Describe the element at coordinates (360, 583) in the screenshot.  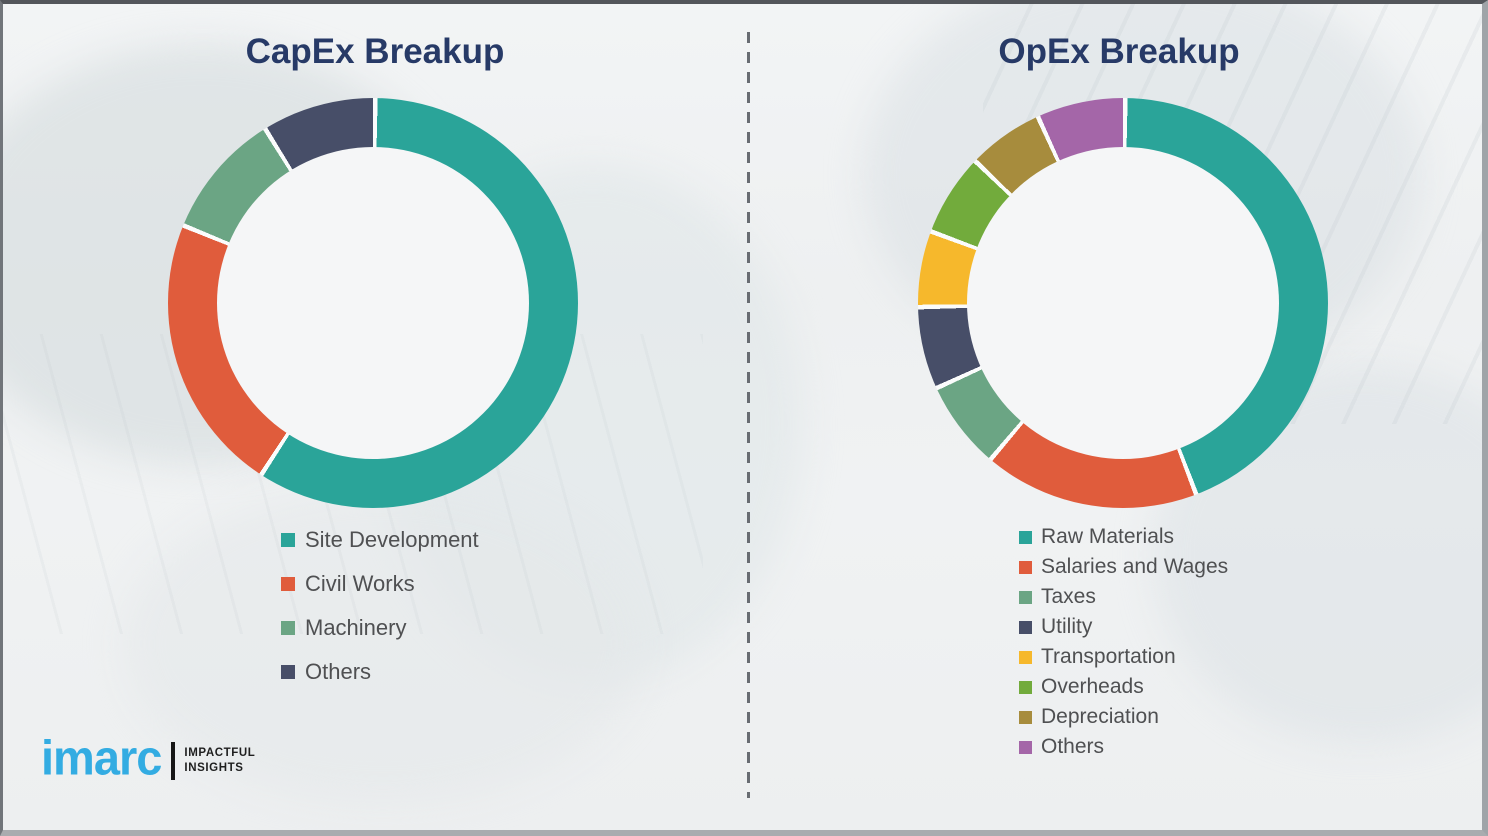
I see `legend-label: Civil Works` at that location.